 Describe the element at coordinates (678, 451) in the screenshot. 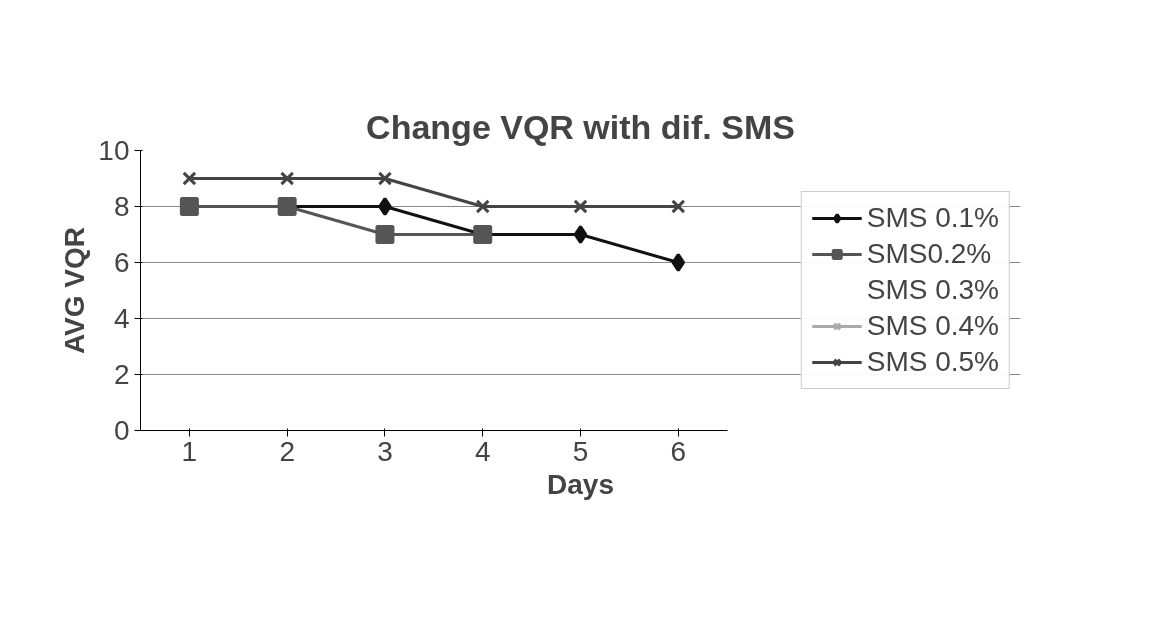

I see `x-tick-label: 6` at that location.